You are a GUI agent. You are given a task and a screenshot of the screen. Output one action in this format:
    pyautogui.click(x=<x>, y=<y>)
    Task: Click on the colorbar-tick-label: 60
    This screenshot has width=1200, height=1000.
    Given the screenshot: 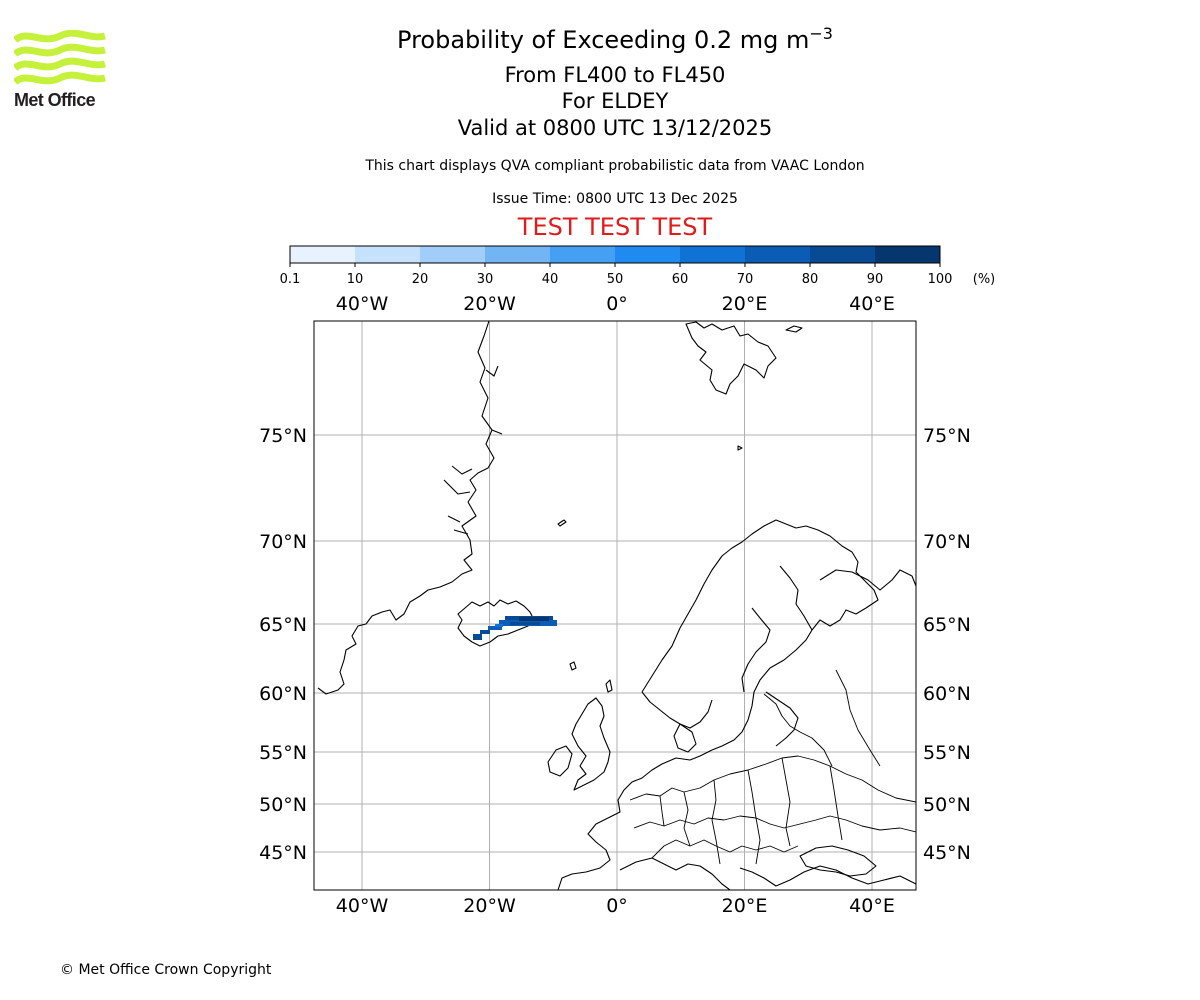 What is the action you would take?
    pyautogui.click(x=680, y=279)
    